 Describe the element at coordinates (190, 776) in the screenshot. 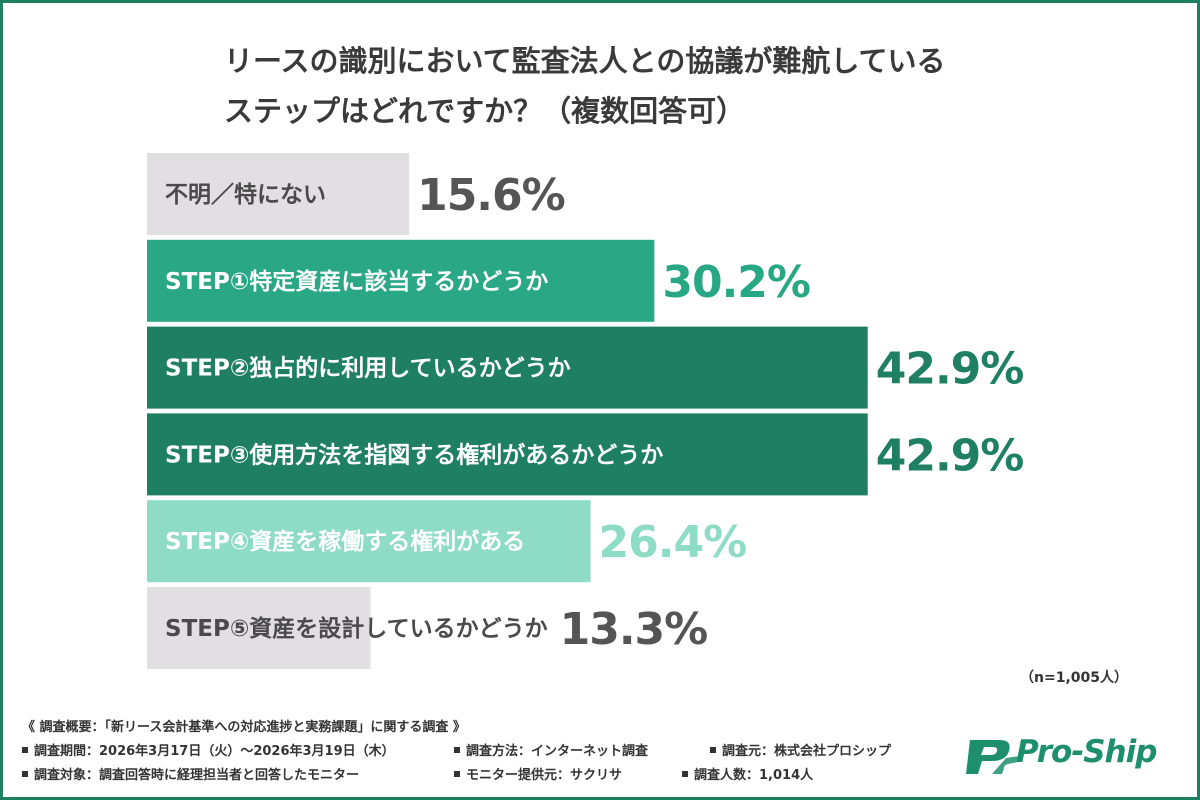

I see `survey-target: 調査対象：調査回答時に経理担当者と回答したモニター` at that location.